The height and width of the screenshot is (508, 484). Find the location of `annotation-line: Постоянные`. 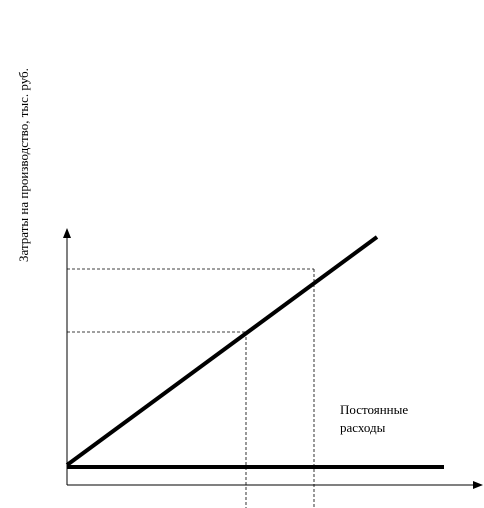

annotation-line: Постоянные is located at coordinates (374, 409).